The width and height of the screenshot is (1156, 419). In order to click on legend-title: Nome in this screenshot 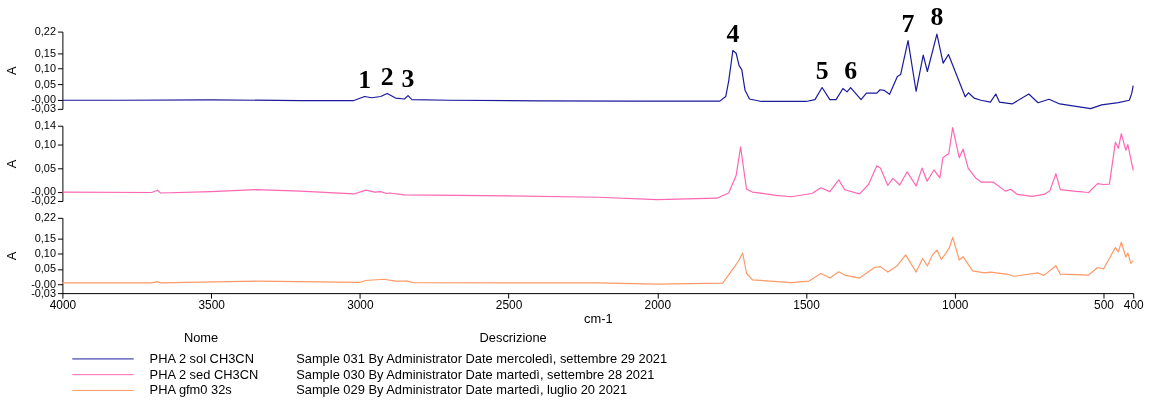, I will do `click(201, 338)`.